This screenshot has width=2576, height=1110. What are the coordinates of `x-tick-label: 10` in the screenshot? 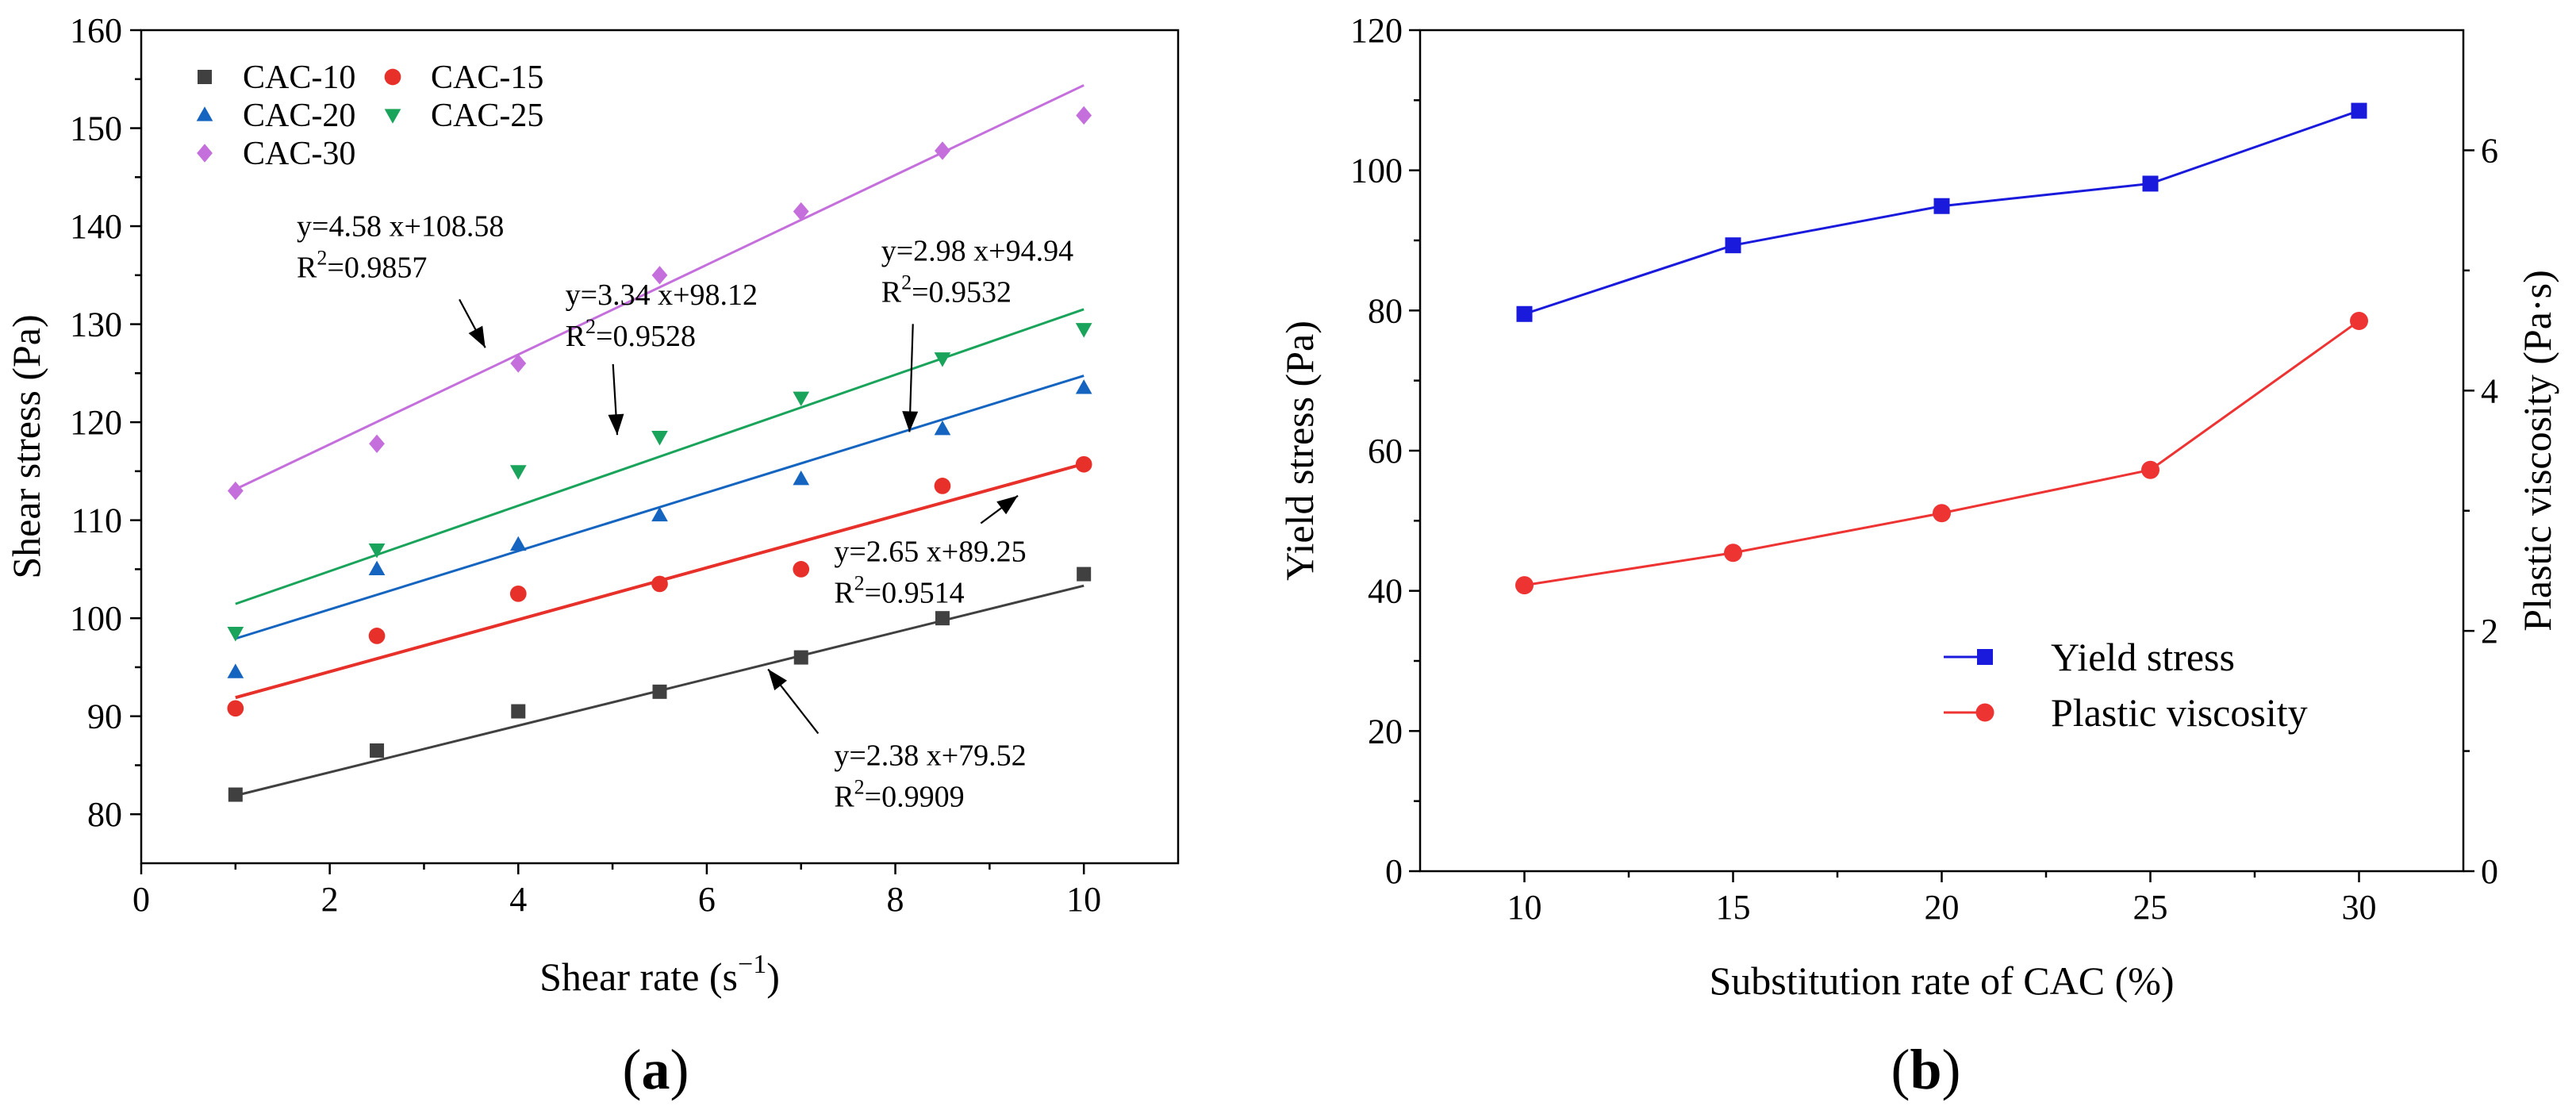 It's located at (1083, 899).